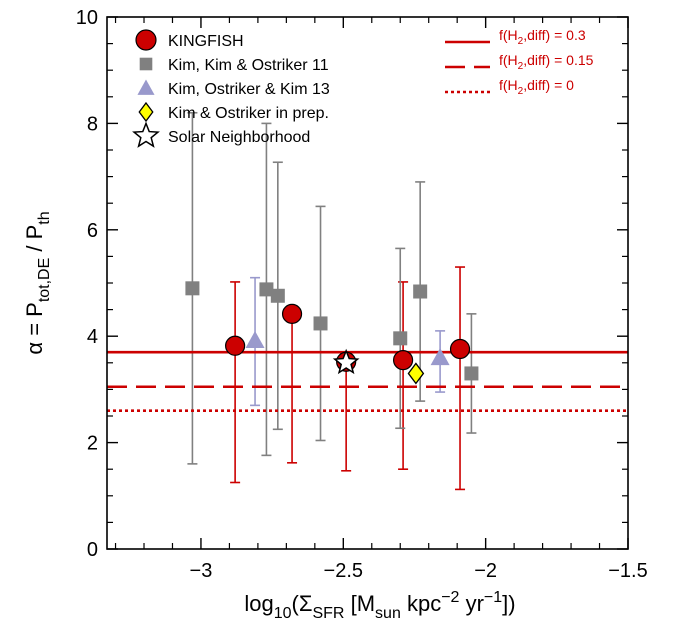  I want to click on y-tick-label: 2, so click(92, 444).